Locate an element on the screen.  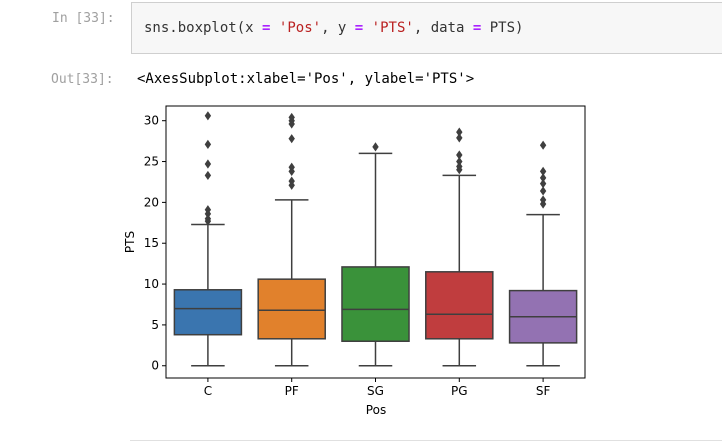
output-text: <AxesSubplot:xlabel='Pos', ylabel='PTS'> is located at coordinates (306, 79).